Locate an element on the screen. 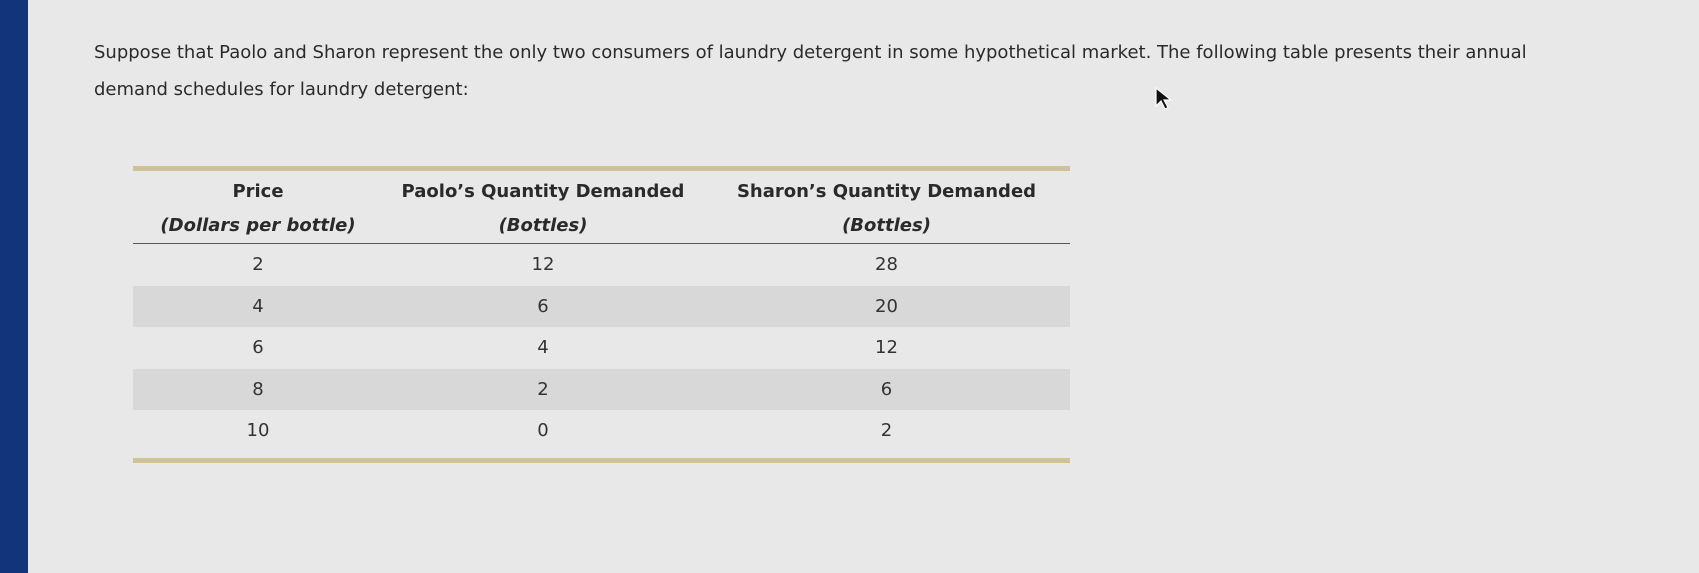 Image resolution: width=1699 pixels, height=573 pixels. table-row: 6 4 12 is located at coordinates (601, 348).